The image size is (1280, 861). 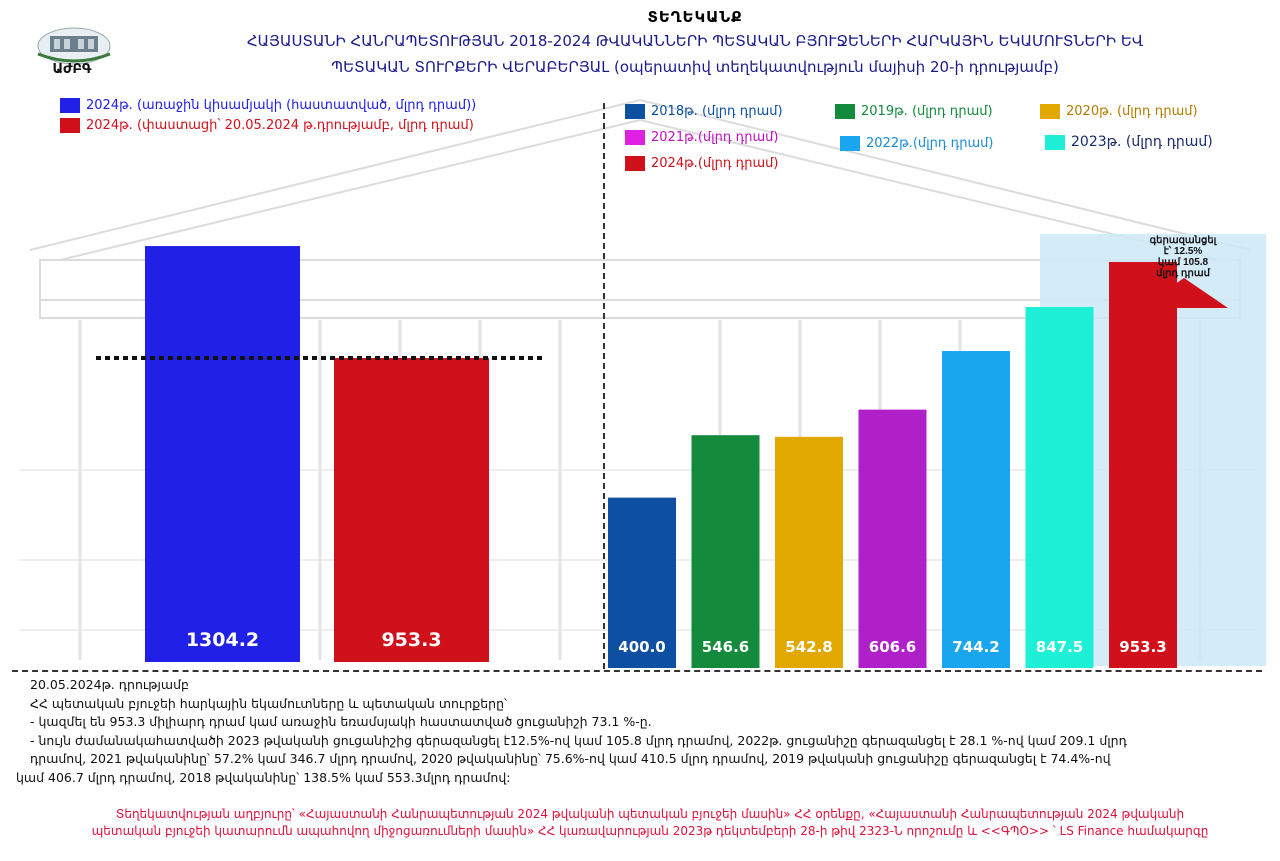 I want to click on annotation-line-2: է՝ 12.5%, so click(x=1183, y=251).